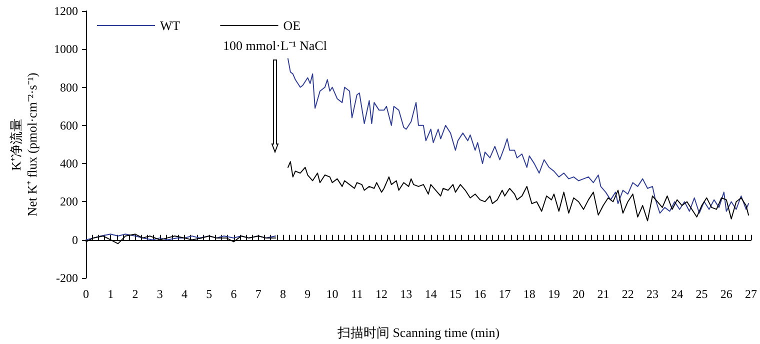 The image size is (760, 344). What do you see at coordinates (726, 294) in the screenshot?
I see `x-tick-label: 26` at bounding box center [726, 294].